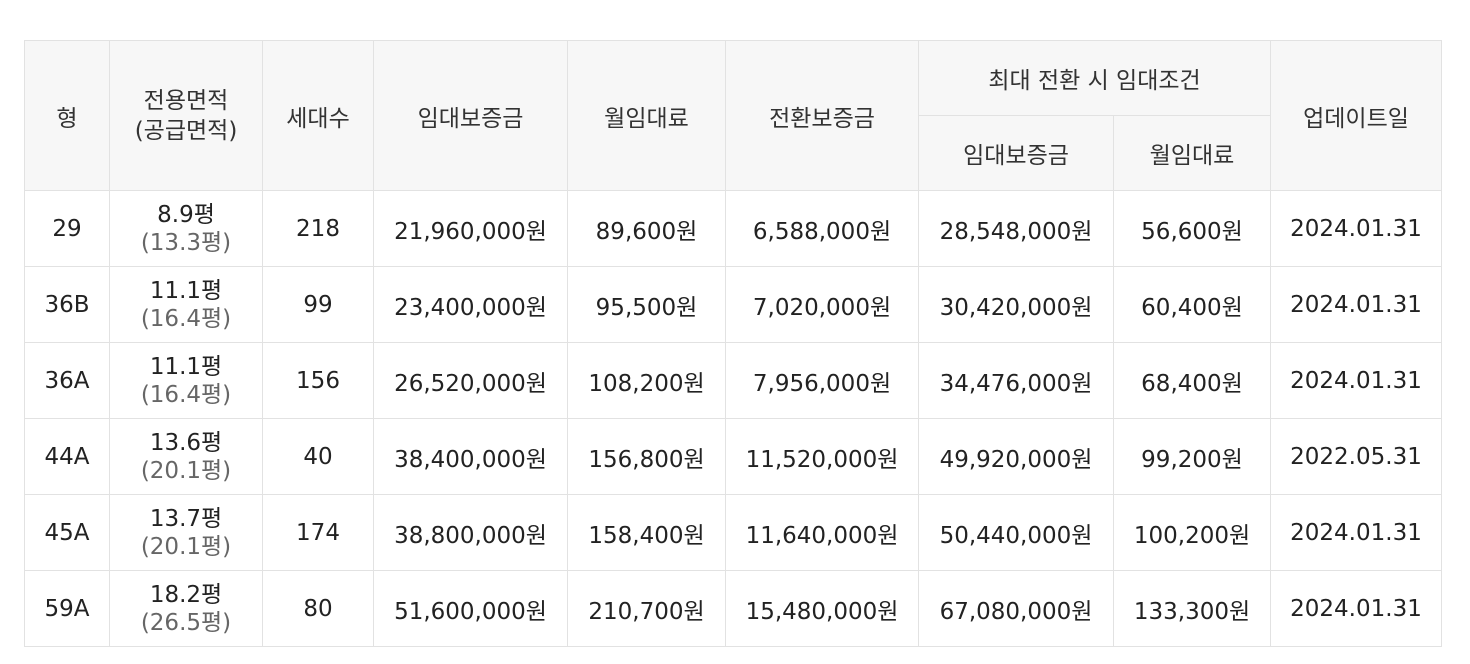 The image size is (1470, 664). Describe the element at coordinates (1192, 304) in the screenshot. I see `cell-max-monthly-rent: 60,400원` at that location.